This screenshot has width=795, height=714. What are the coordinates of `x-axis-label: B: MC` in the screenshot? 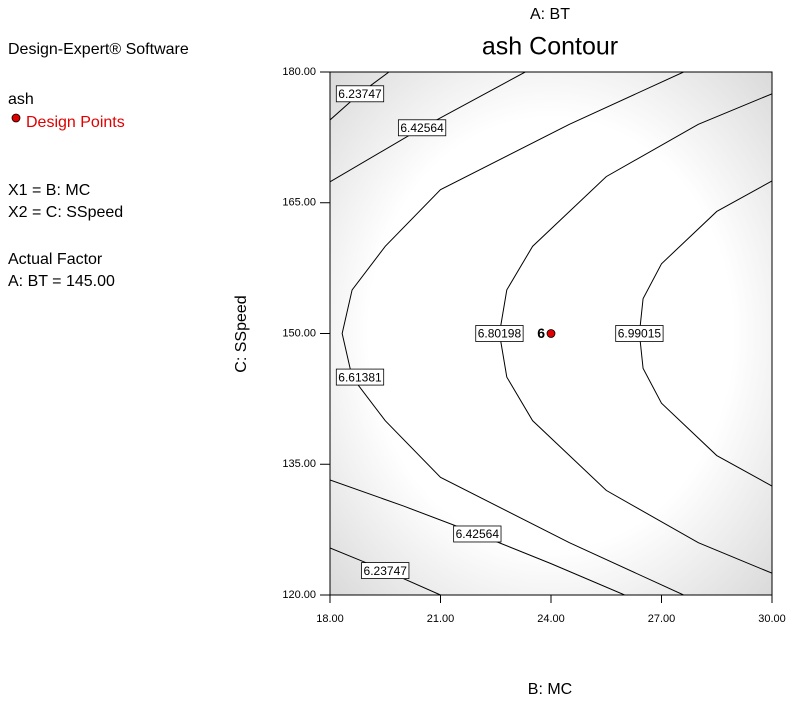 It's located at (550, 689).